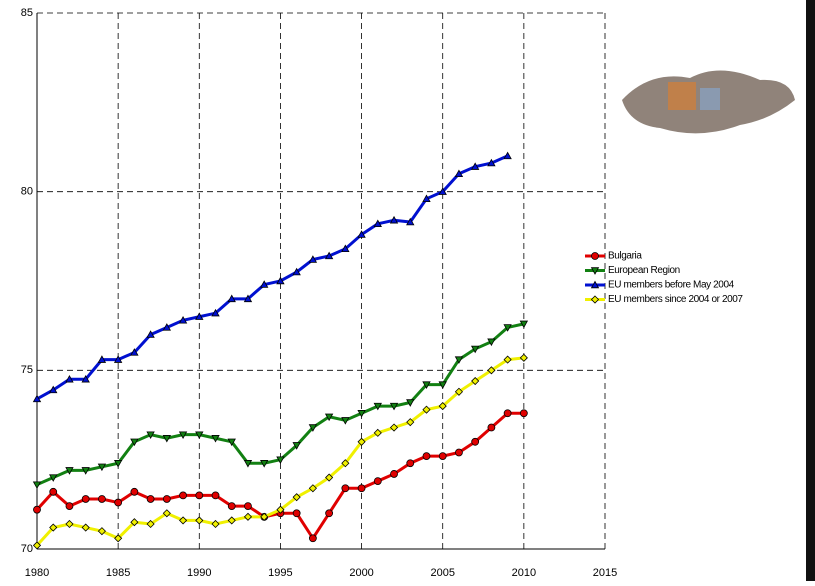 The width and height of the screenshot is (815, 586). Describe the element at coordinates (625, 256) in the screenshot. I see `legend-label: Bulgaria` at that location.